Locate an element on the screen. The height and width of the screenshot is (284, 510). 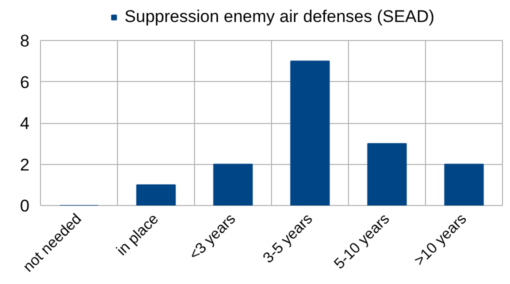
y-tick-label: 0 is located at coordinates (25, 206).